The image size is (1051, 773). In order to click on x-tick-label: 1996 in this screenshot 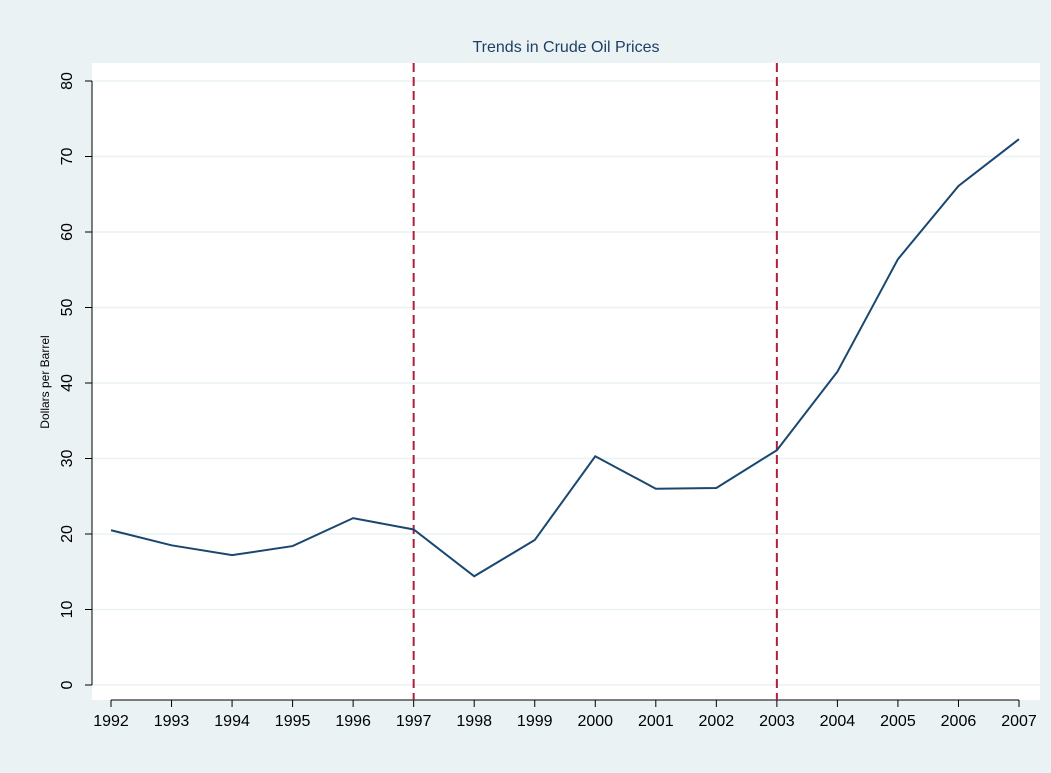, I will do `click(353, 721)`.